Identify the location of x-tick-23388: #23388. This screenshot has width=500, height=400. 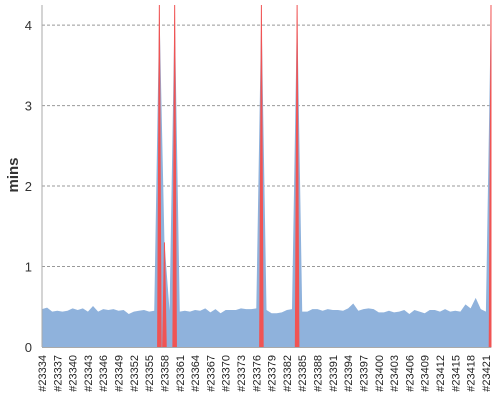
(319, 373).